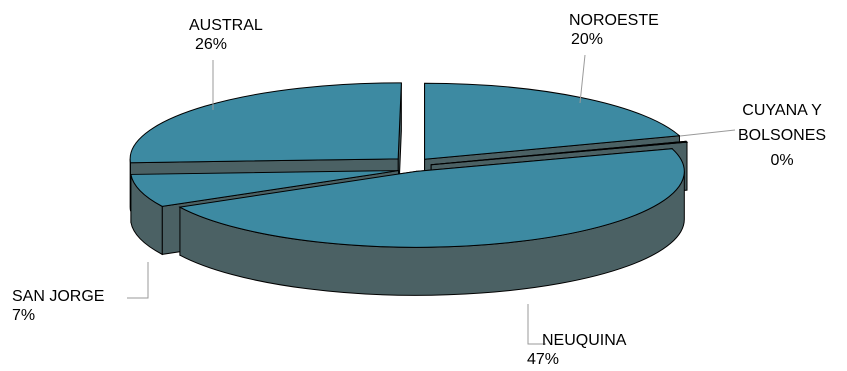 The width and height of the screenshot is (847, 371). What do you see at coordinates (536, 324) in the screenshot?
I see `leader-neuquina` at bounding box center [536, 324].